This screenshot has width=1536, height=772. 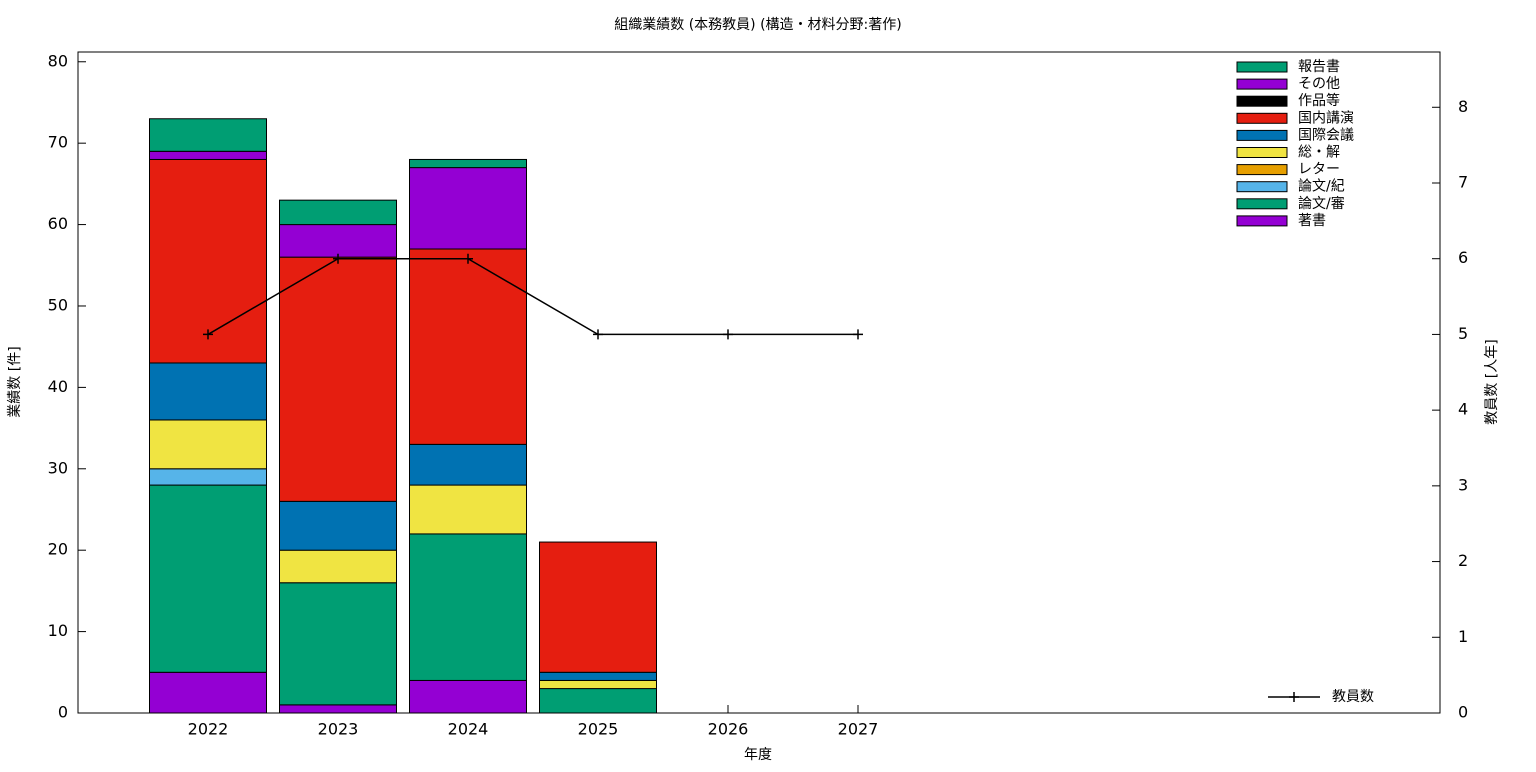 What do you see at coordinates (1294, 697) in the screenshot?
I see `legend-marker` at bounding box center [1294, 697].